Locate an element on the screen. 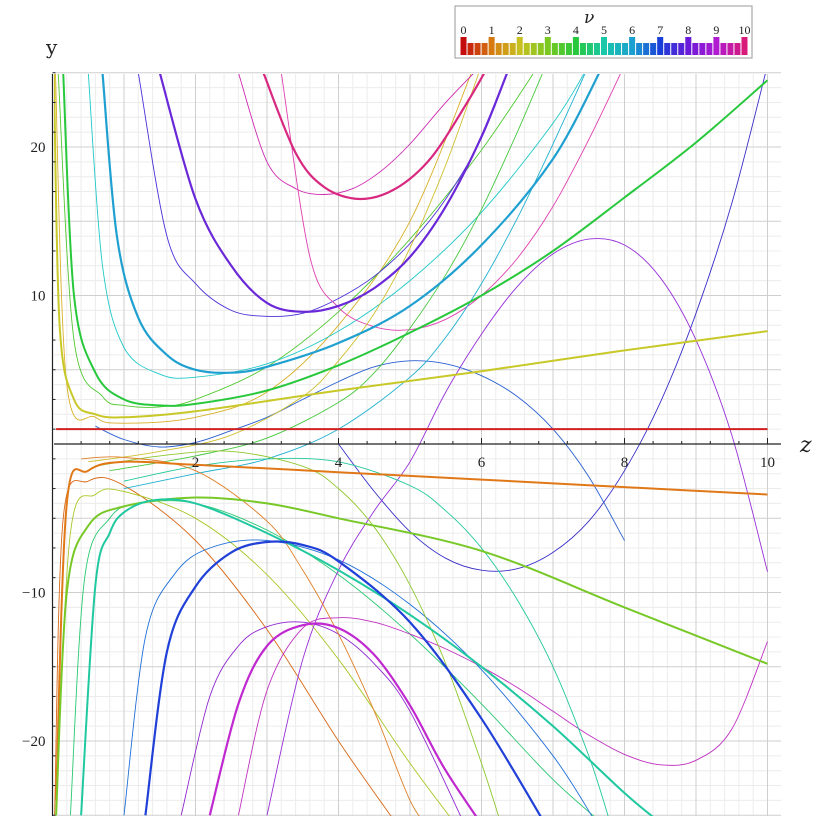 Image resolution: width=820 pixels, height=830 pixels. legend-tick-label: 5 is located at coordinates (604, 30).